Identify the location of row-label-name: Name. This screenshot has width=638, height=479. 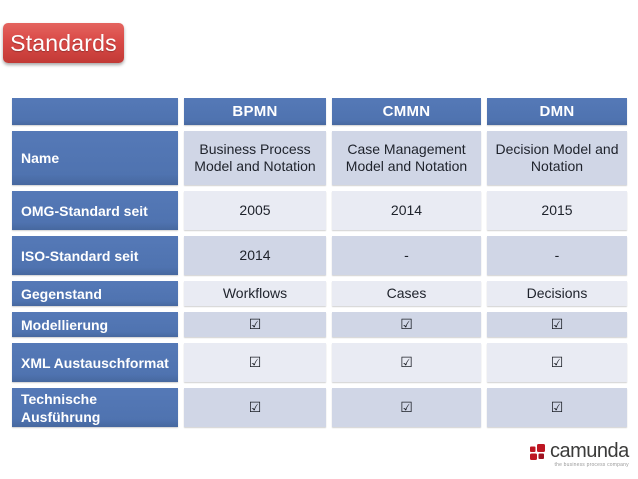
(95, 158).